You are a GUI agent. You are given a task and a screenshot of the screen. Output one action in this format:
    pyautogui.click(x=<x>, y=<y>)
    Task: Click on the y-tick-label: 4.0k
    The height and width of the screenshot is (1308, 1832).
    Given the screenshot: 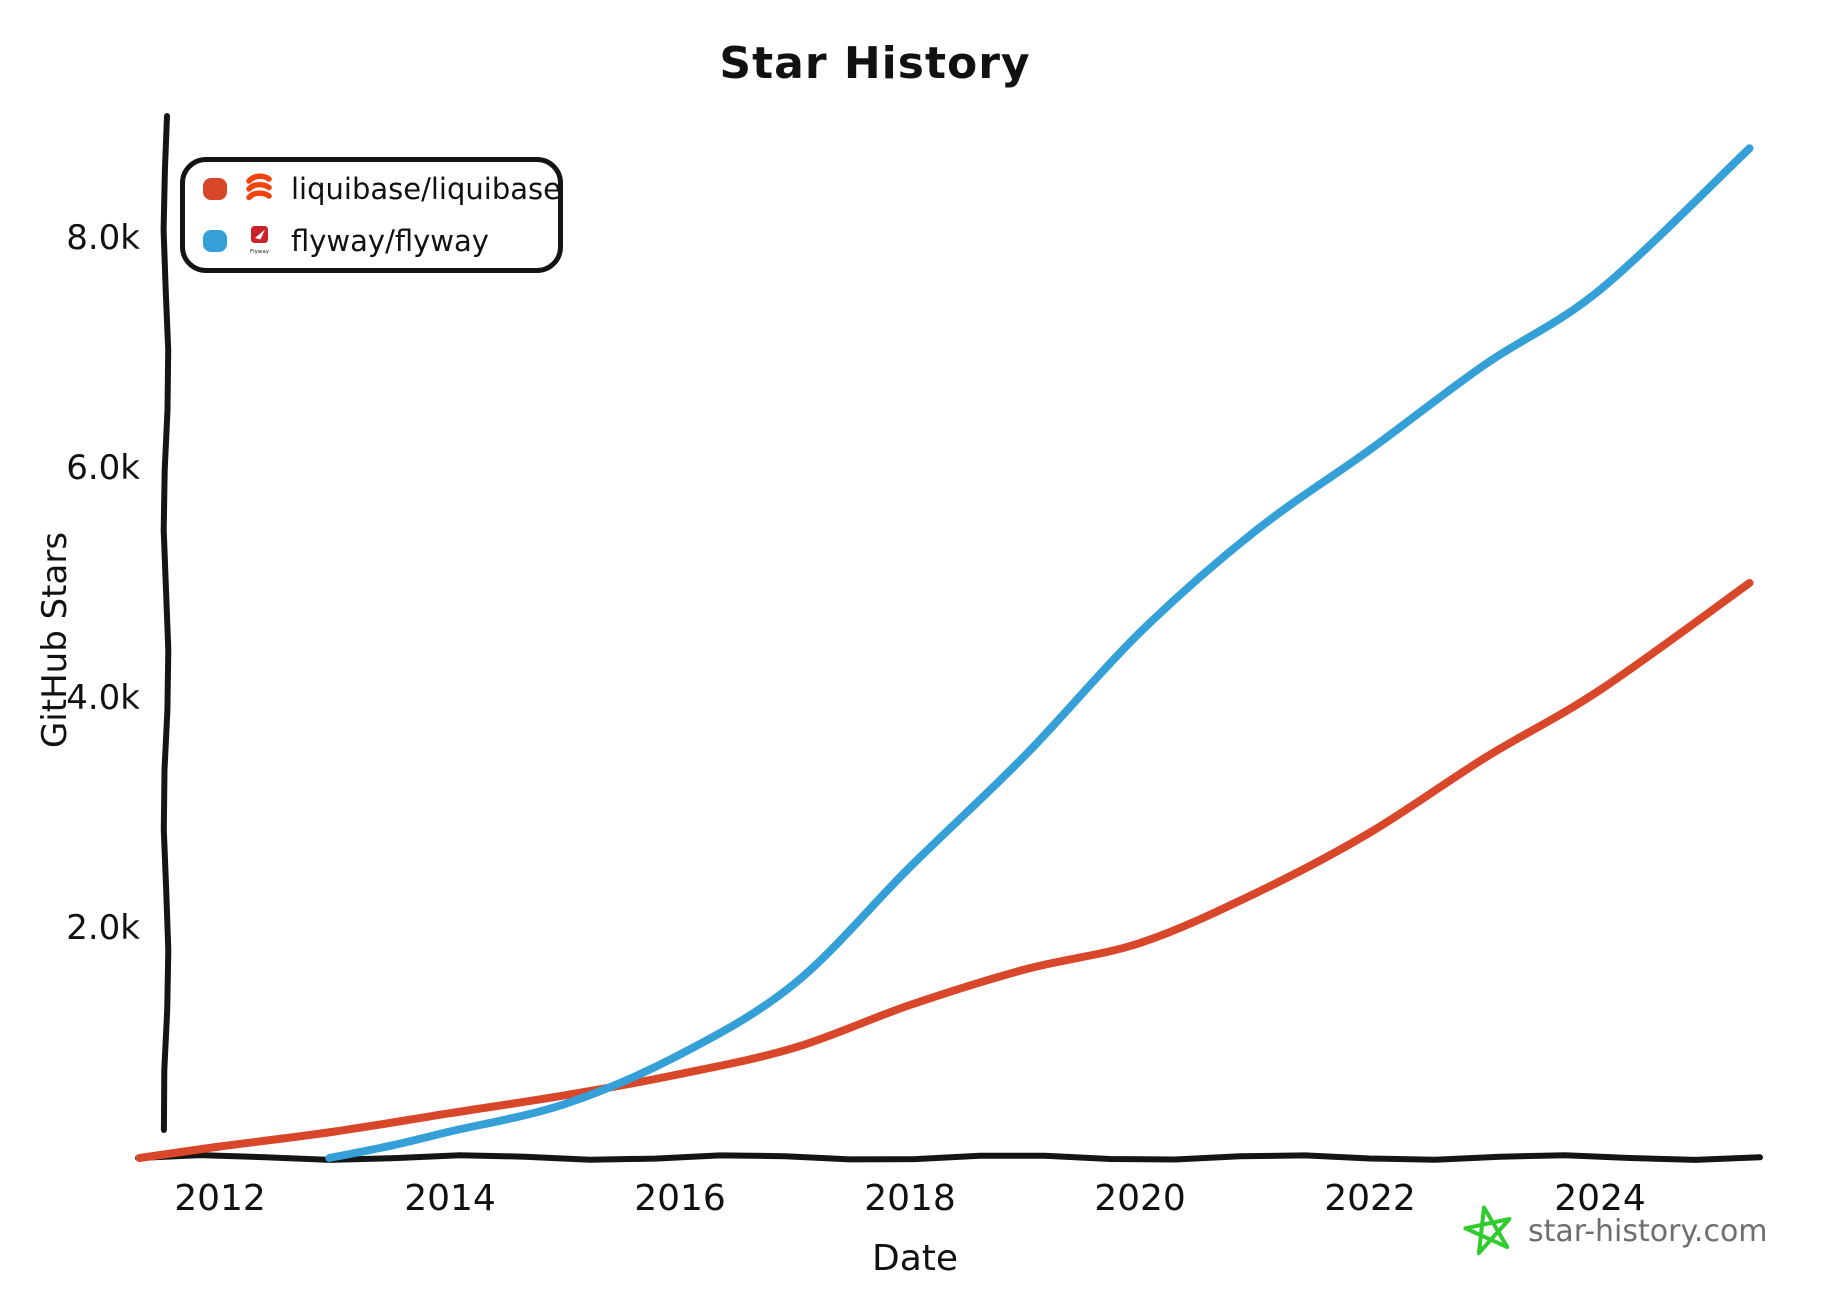 What is the action you would take?
    pyautogui.click(x=103, y=698)
    